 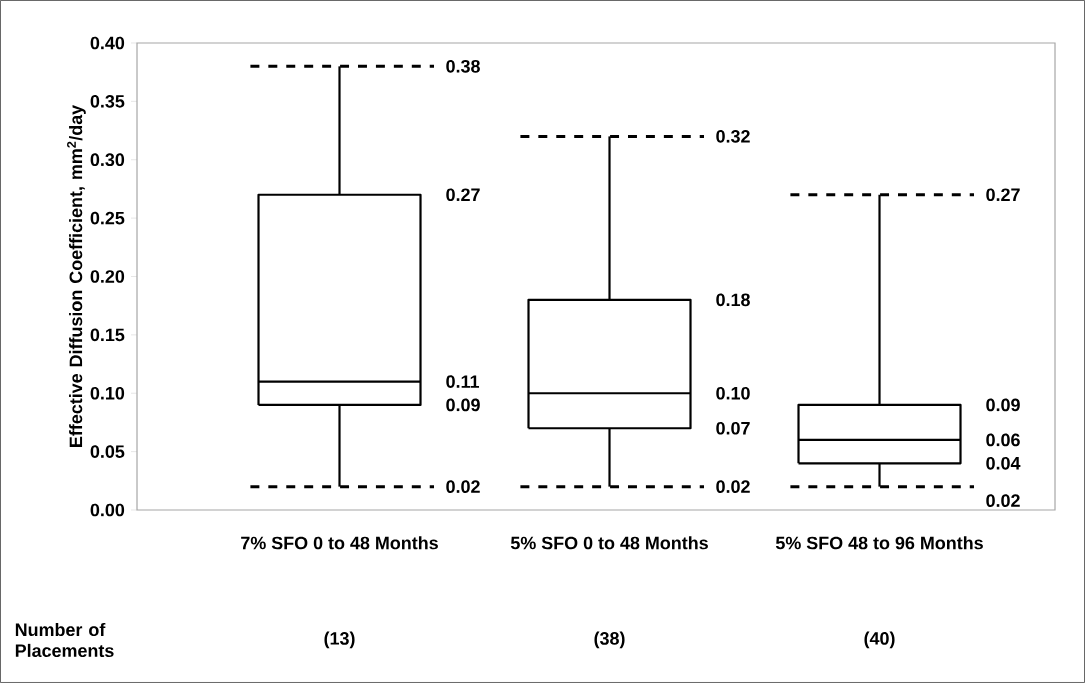 I want to click on annotation: 0.38, so click(x=463, y=66).